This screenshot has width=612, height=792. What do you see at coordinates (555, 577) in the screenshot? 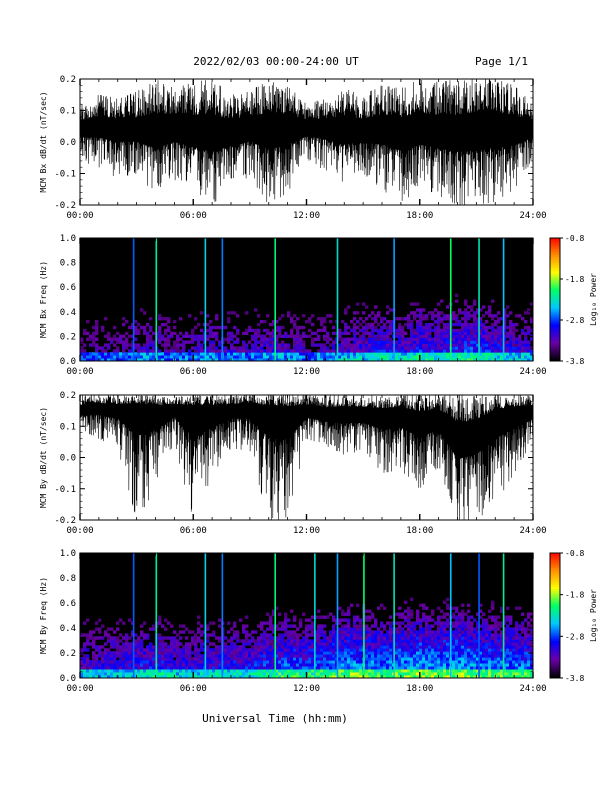
I see `colorbar-segment` at bounding box center [555, 577].